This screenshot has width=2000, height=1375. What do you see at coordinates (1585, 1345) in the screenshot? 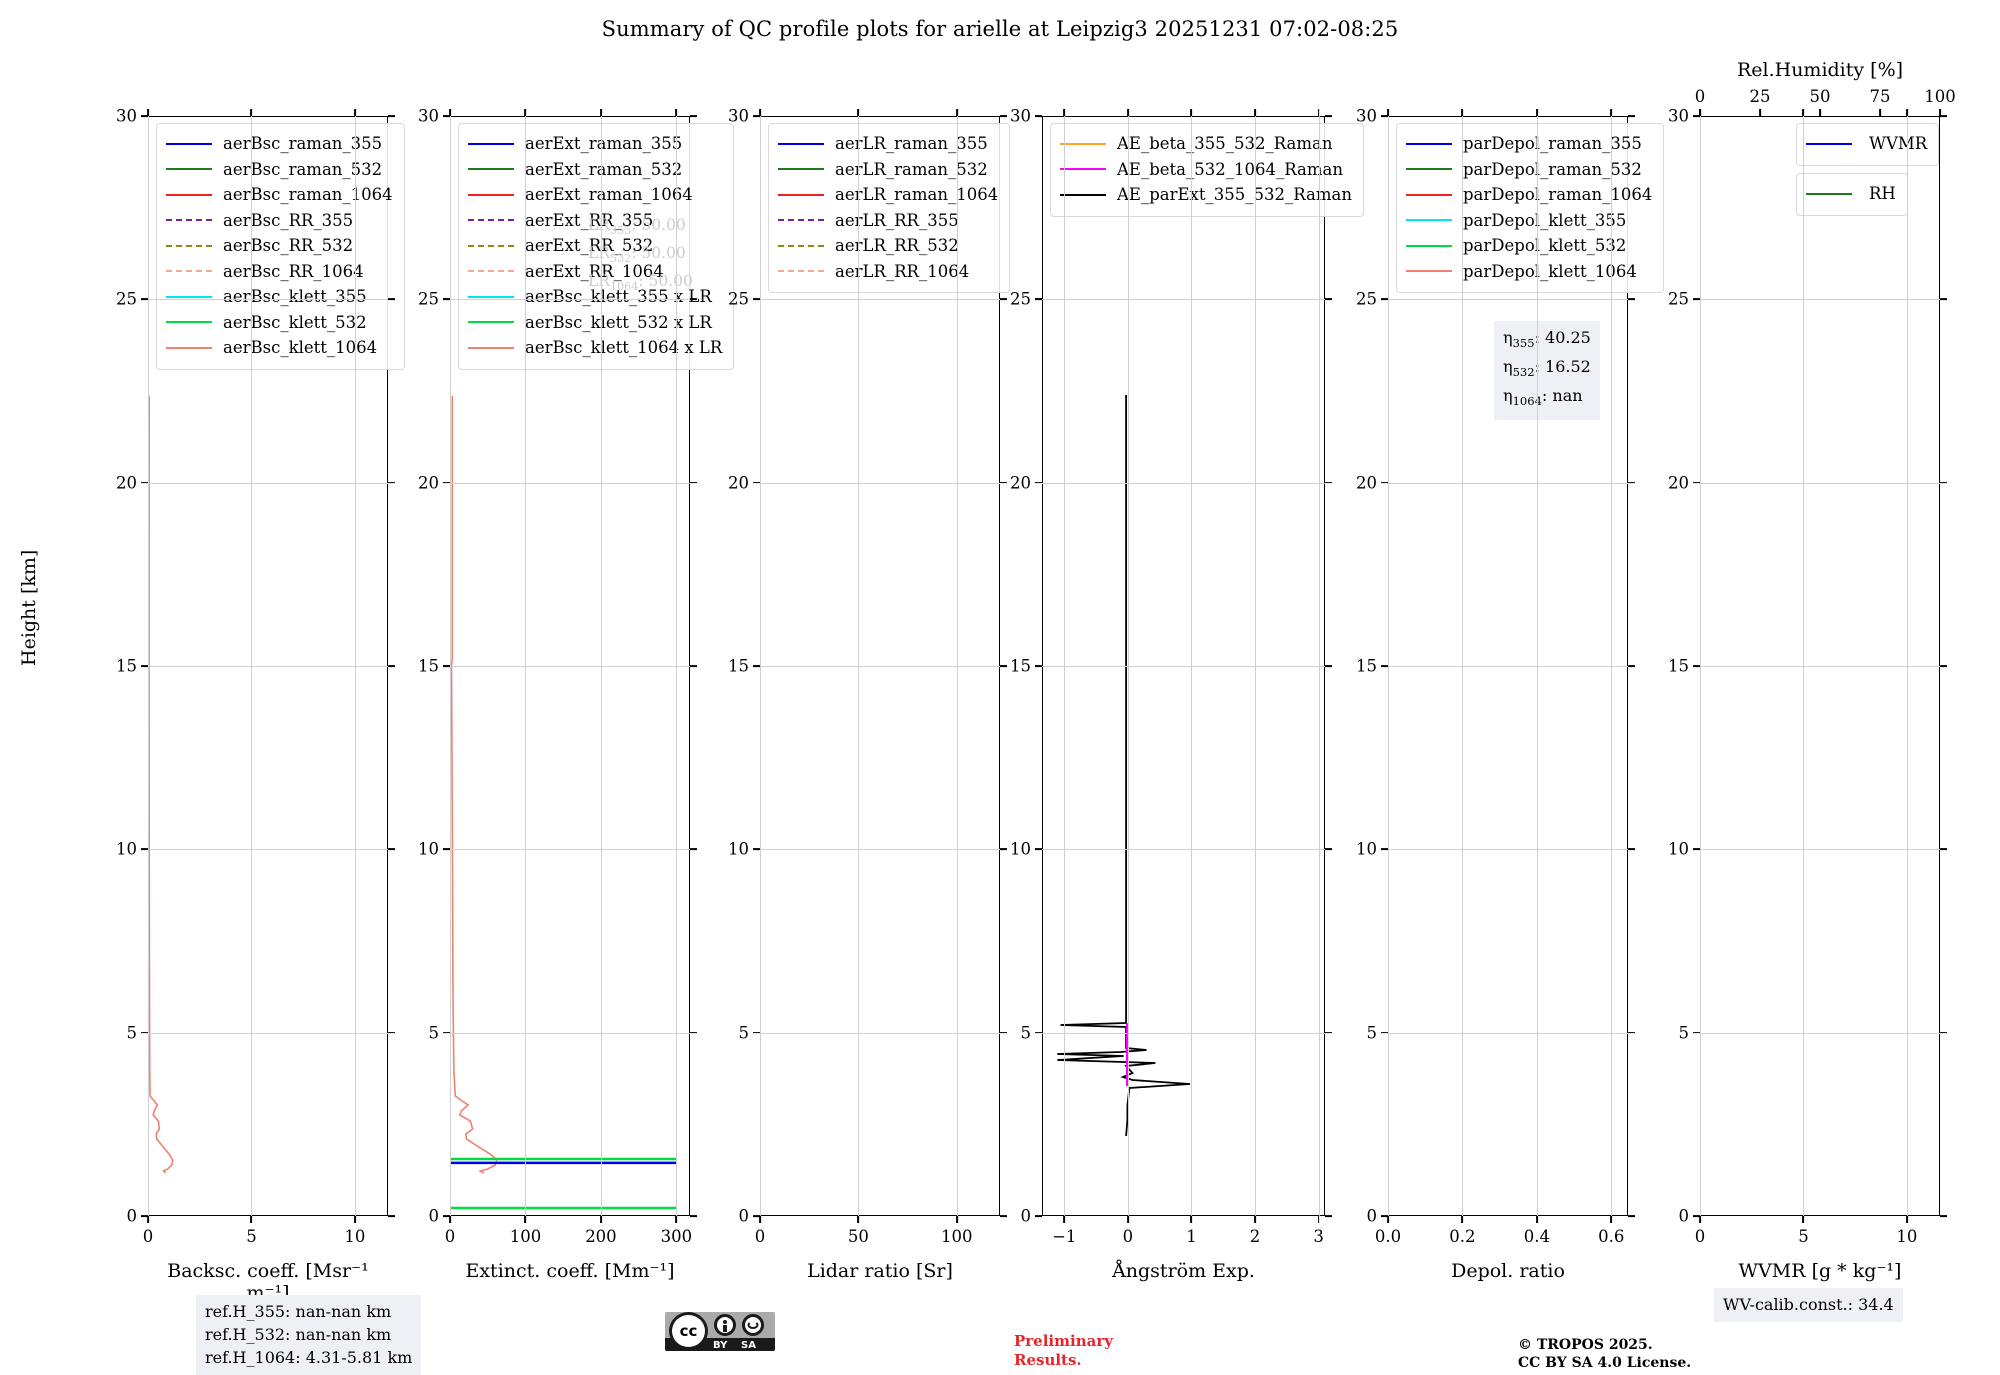
I see `copyright-line-1: © TROPOS 2025.` at bounding box center [1585, 1345].